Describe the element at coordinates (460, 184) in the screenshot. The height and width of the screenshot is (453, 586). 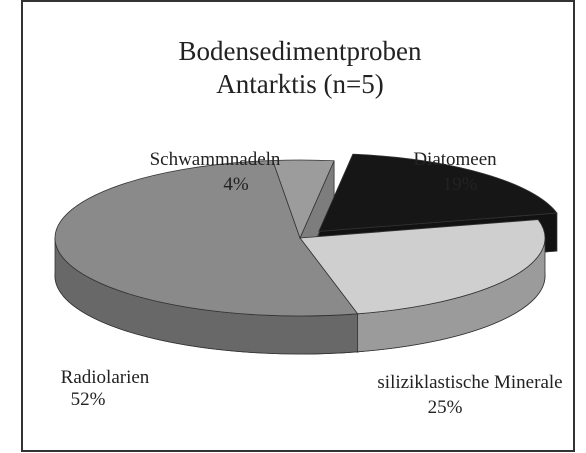
I see `slice-value-label: 19%` at that location.